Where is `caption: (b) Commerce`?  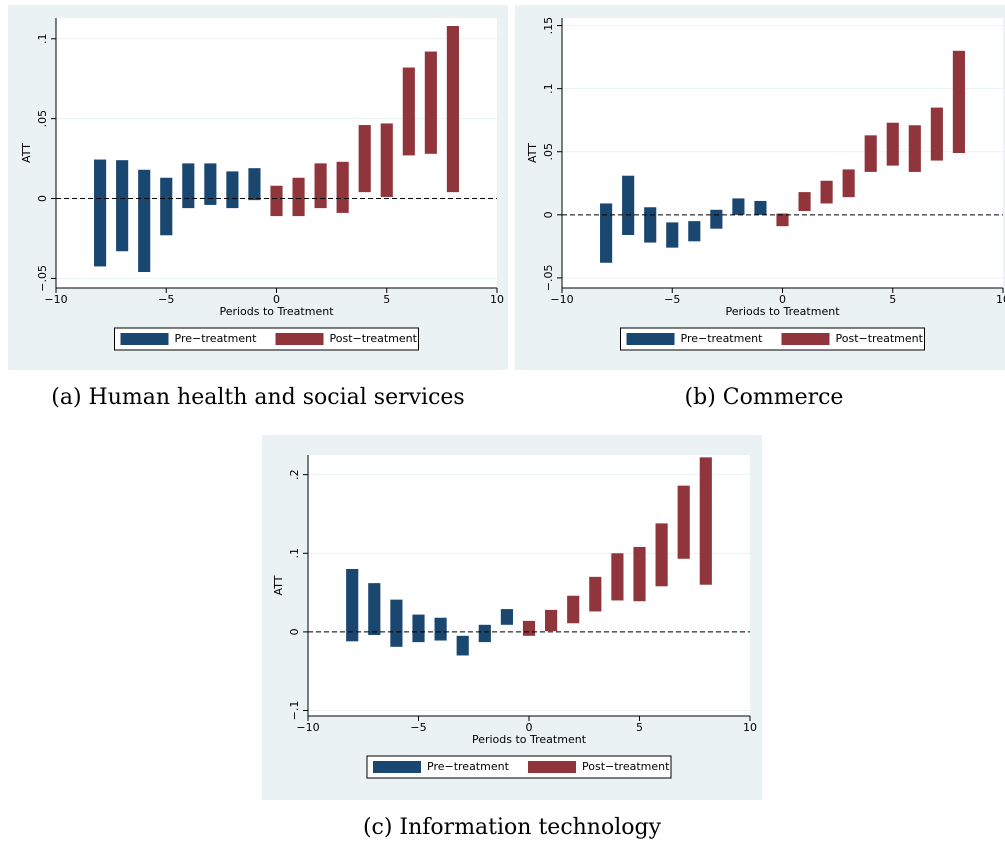 caption: (b) Commerce is located at coordinates (764, 397).